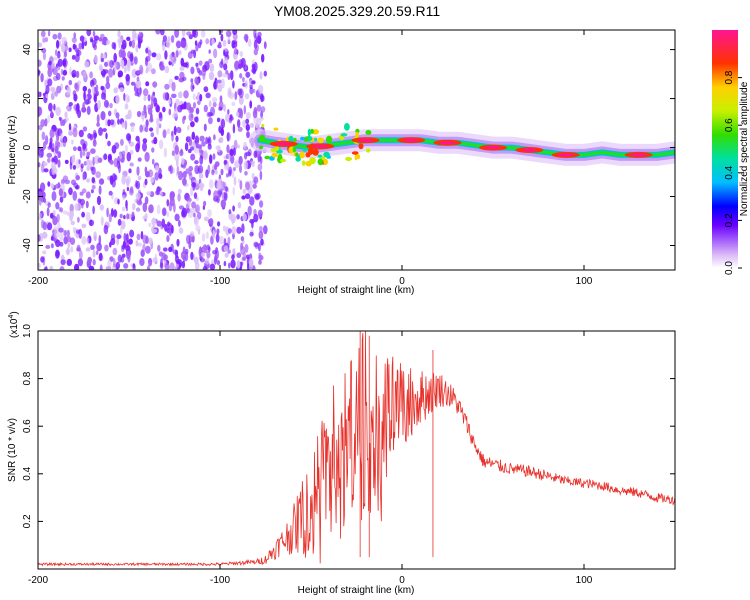  What do you see at coordinates (38, 580) in the screenshot?
I see `snr-xtick-label: -200` at bounding box center [38, 580].